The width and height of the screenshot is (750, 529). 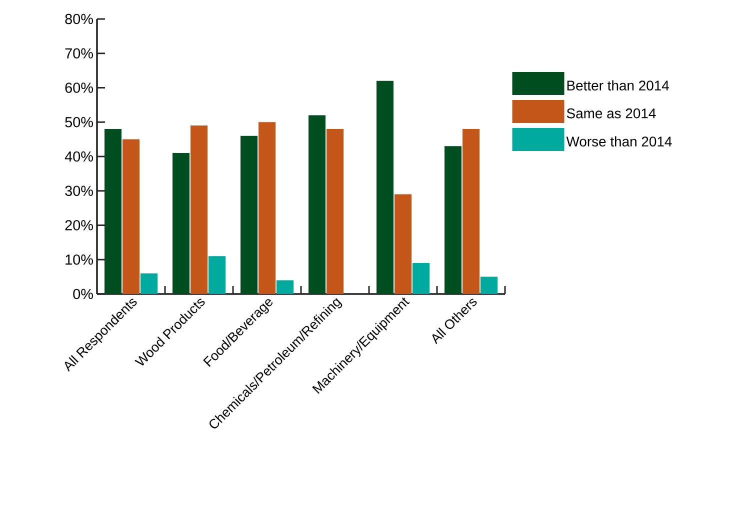 I want to click on legend-label: Worse than 2014, so click(x=619, y=141).